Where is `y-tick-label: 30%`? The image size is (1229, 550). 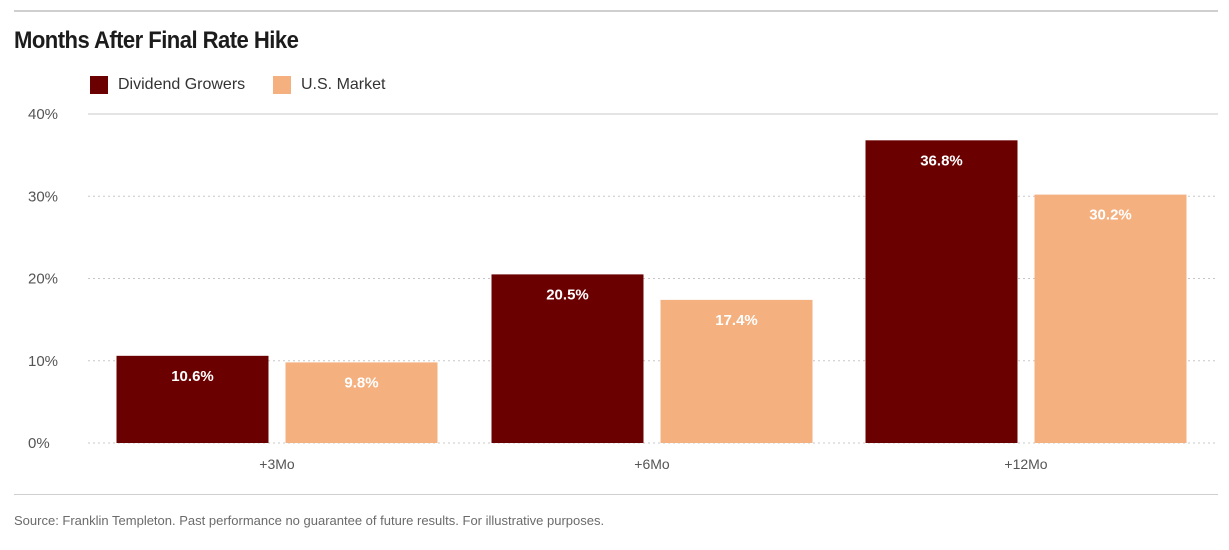
y-tick-label: 30% is located at coordinates (43, 196).